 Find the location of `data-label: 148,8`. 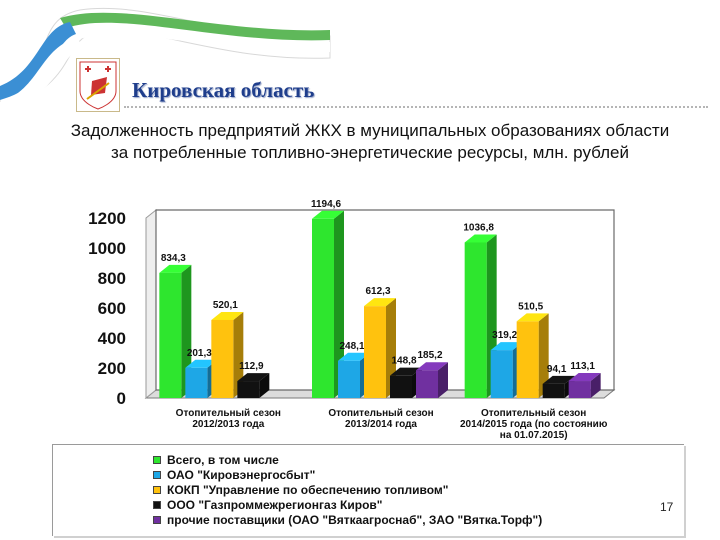

data-label: 148,8 is located at coordinates (403, 361).